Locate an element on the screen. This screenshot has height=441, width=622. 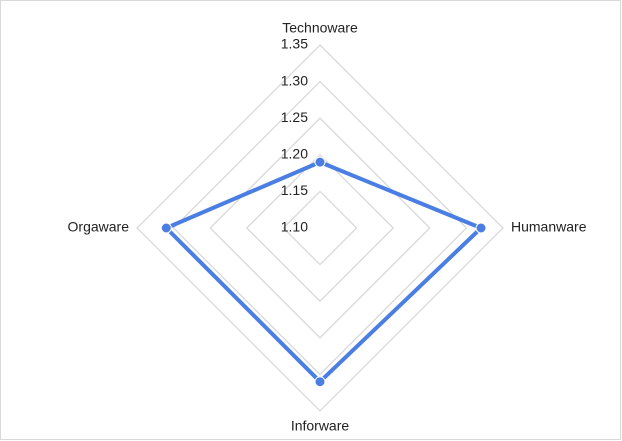
axis-label: Orgaware is located at coordinates (99, 227).